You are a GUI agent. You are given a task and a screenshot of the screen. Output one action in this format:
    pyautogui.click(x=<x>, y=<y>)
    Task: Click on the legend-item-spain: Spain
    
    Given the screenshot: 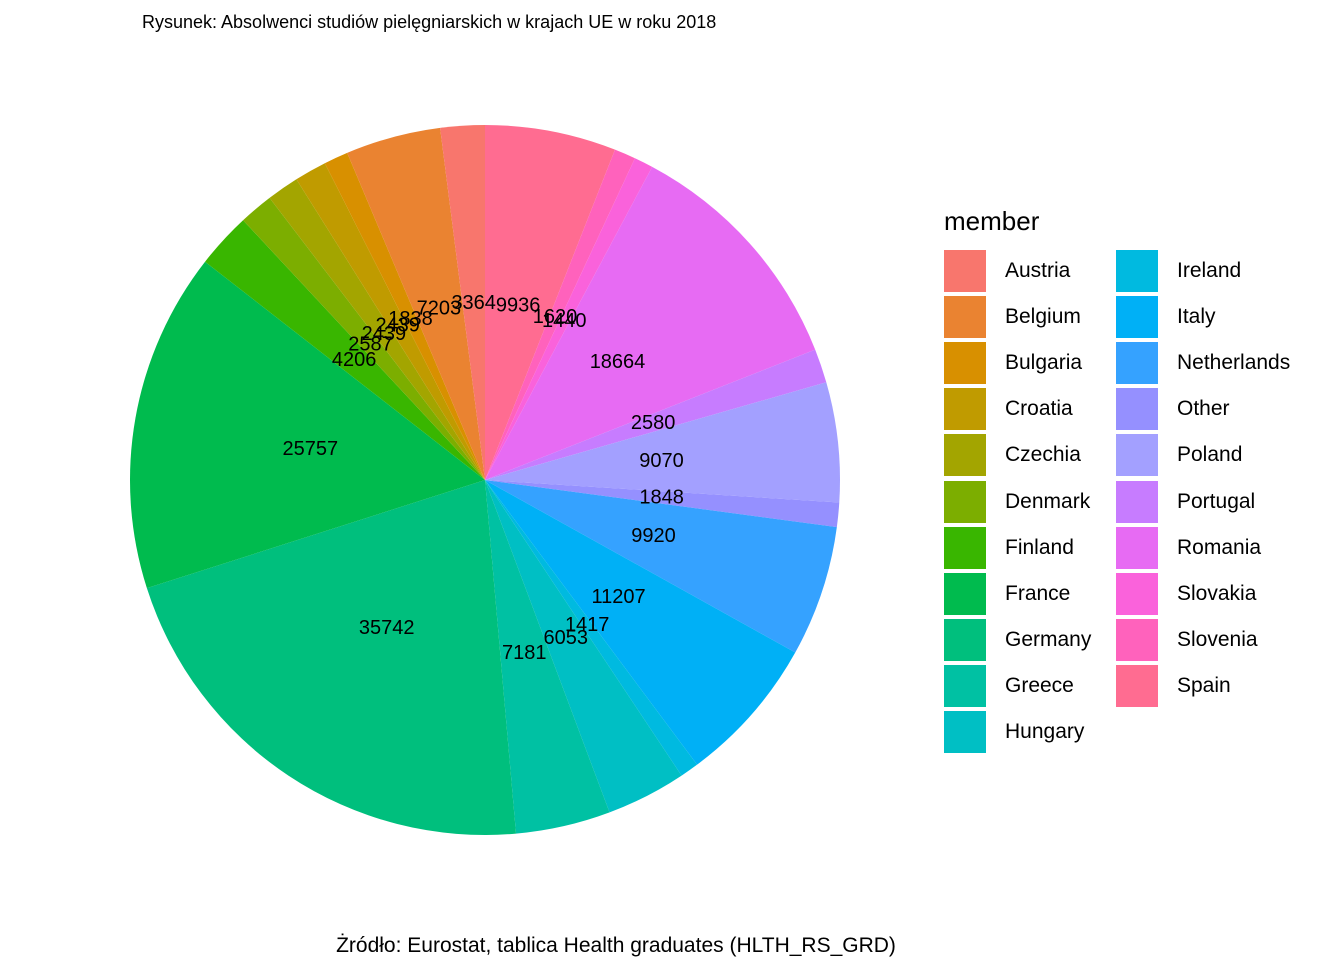 What is the action you would take?
    pyautogui.click(x=1202, y=686)
    